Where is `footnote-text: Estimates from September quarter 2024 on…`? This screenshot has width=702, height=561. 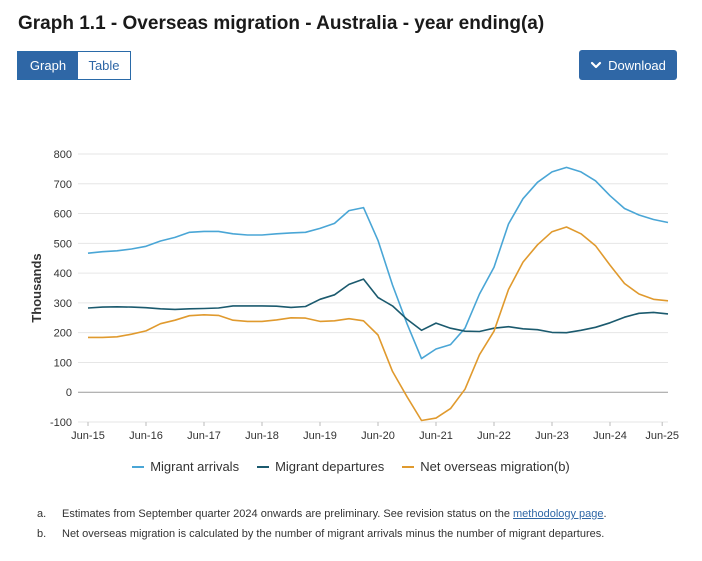 footnote-text: Estimates from September quarter 2024 on… is located at coordinates (334, 514).